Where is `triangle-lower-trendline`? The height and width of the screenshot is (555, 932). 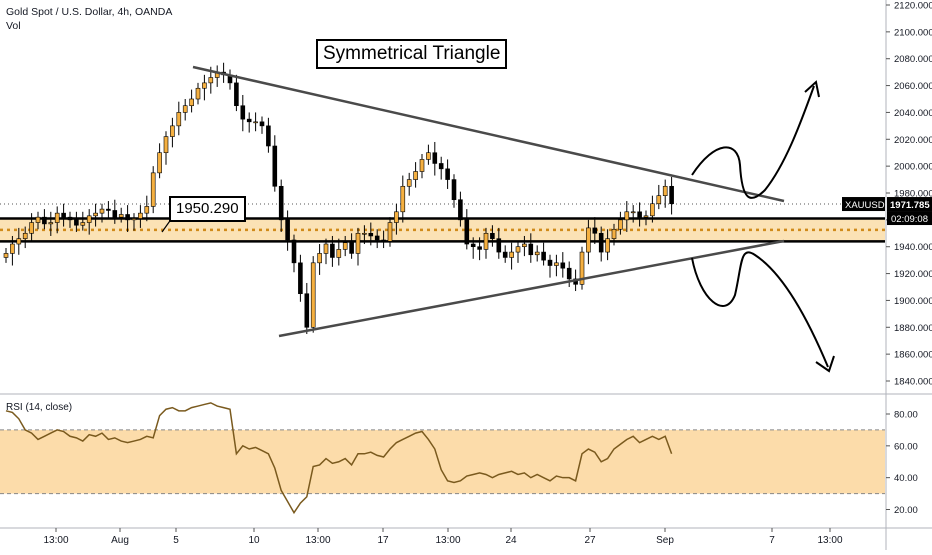
triangle-lower-trendline is located at coordinates (531, 288).